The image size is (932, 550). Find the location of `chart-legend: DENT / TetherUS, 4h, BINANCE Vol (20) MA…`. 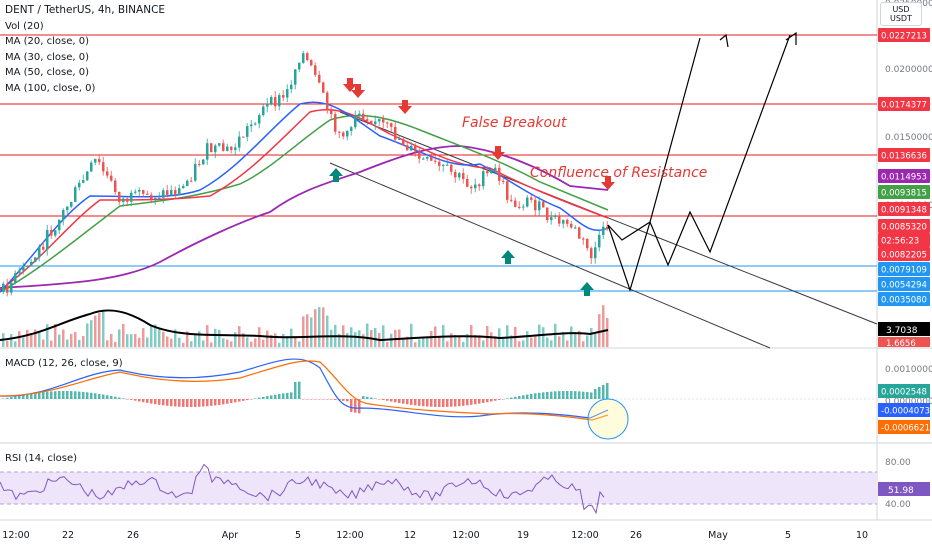

chart-legend: DENT / TetherUS, 4h, BINANCE Vol (20) MA… is located at coordinates (85, 49).